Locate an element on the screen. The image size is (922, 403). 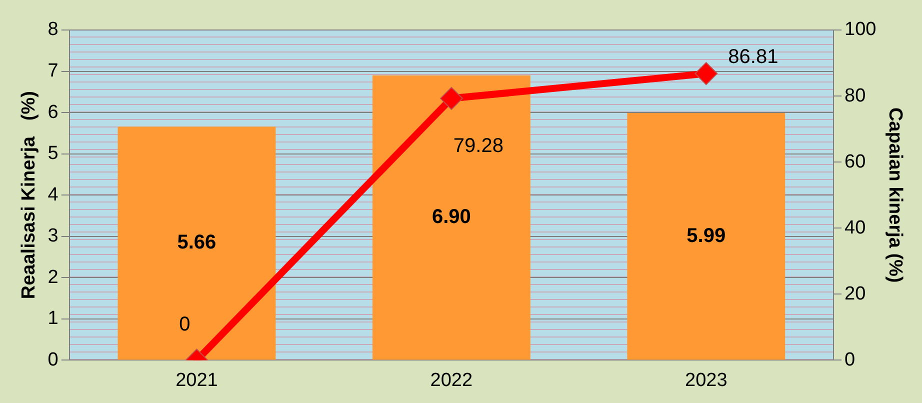
y2-tick-label: 20 is located at coordinates (855, 293).